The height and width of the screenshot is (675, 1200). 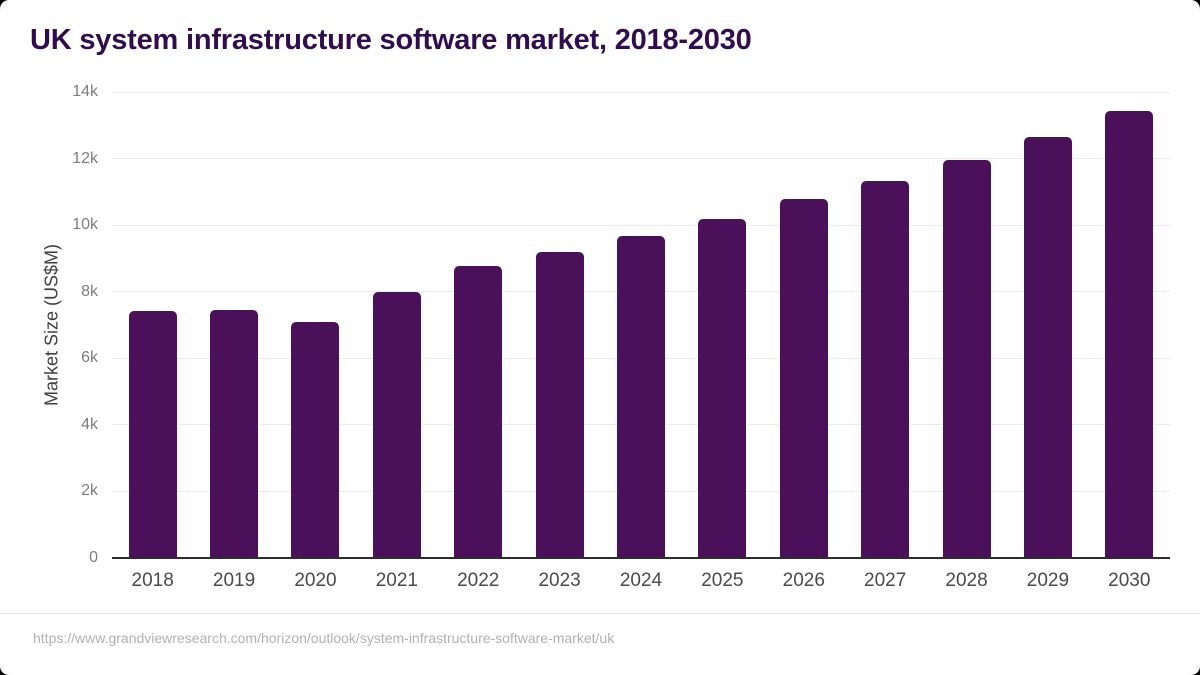 I want to click on bar-2021, so click(x=396, y=425).